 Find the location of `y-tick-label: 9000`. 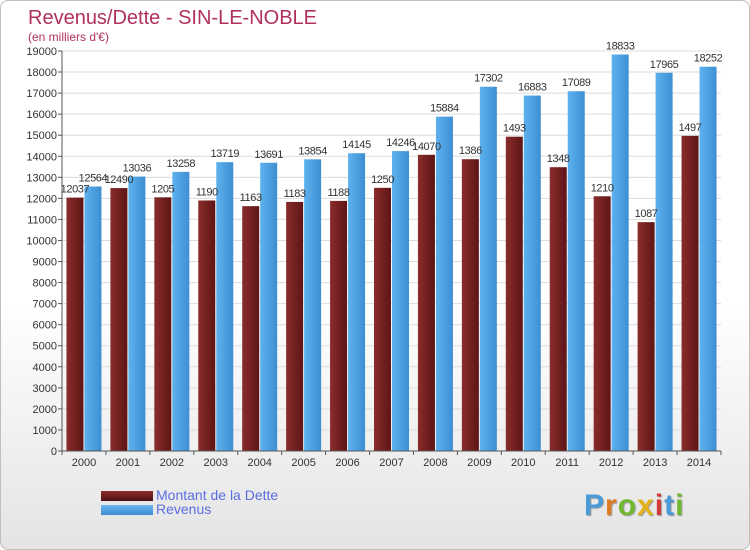

y-tick-label: 9000 is located at coordinates (45, 263).